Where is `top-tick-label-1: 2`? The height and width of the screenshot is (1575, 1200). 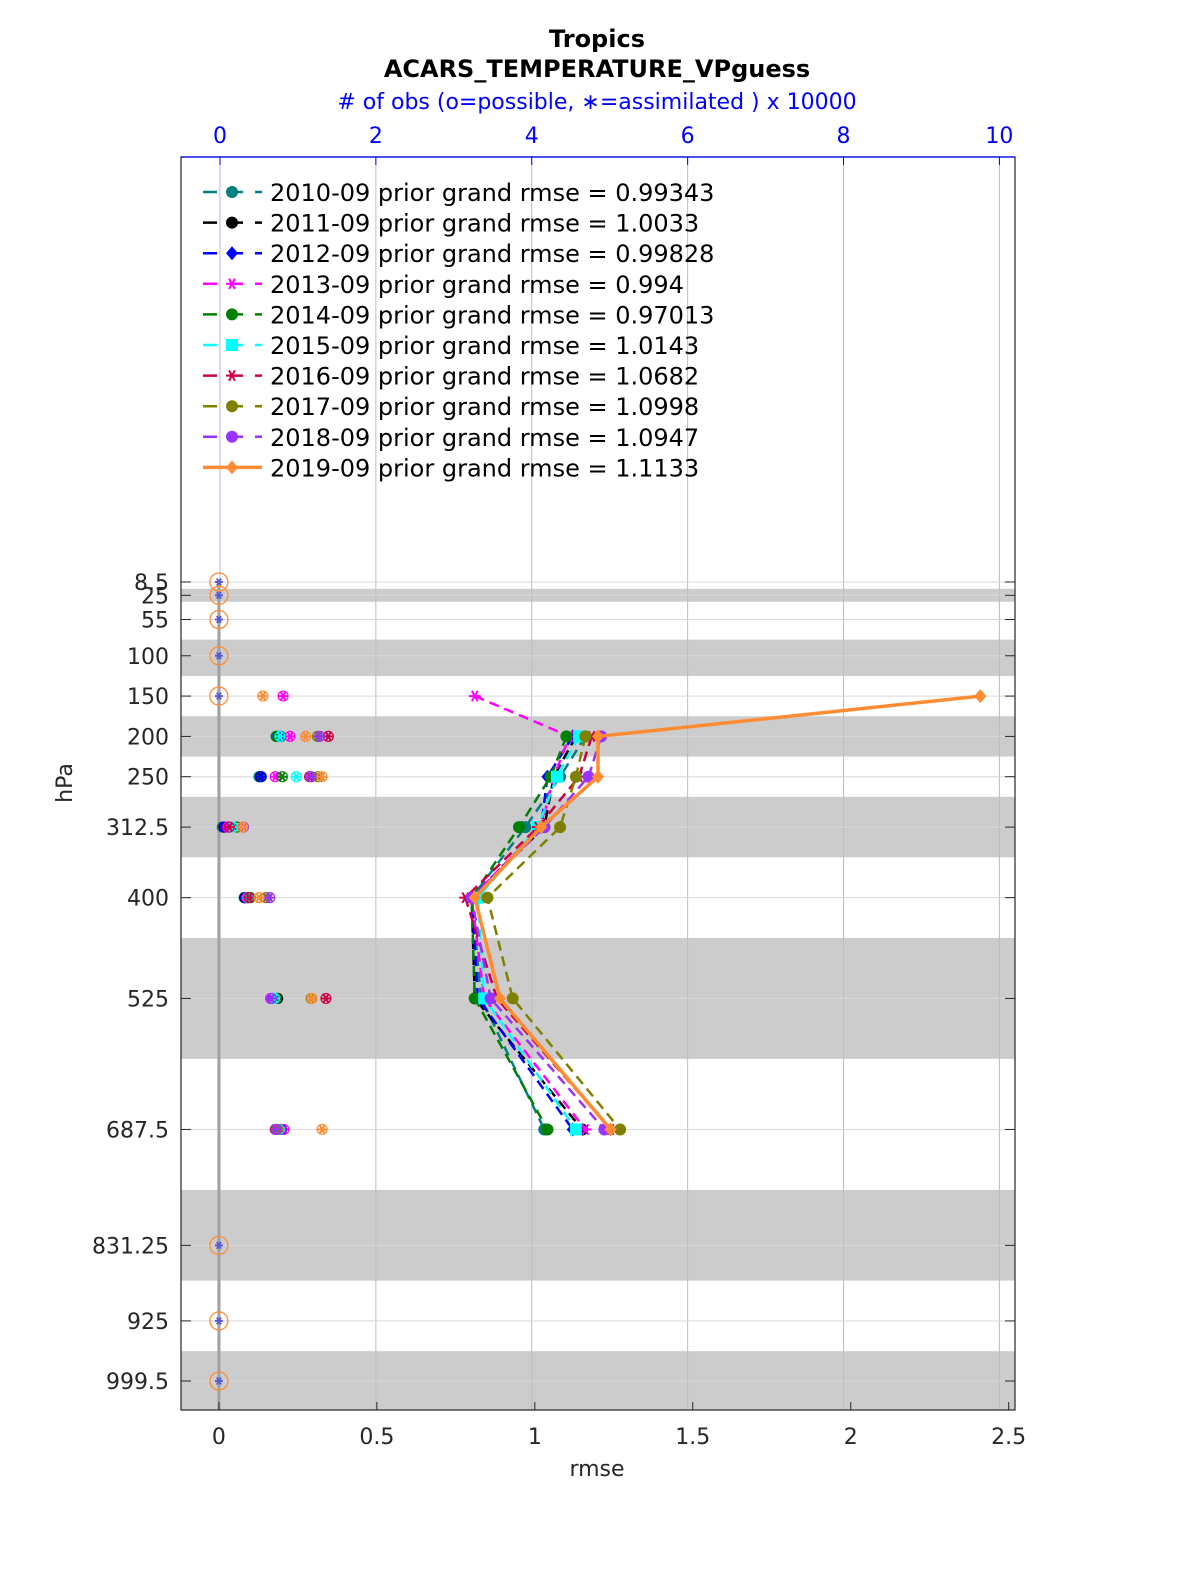
top-tick-label-1: 2 is located at coordinates (376, 136).